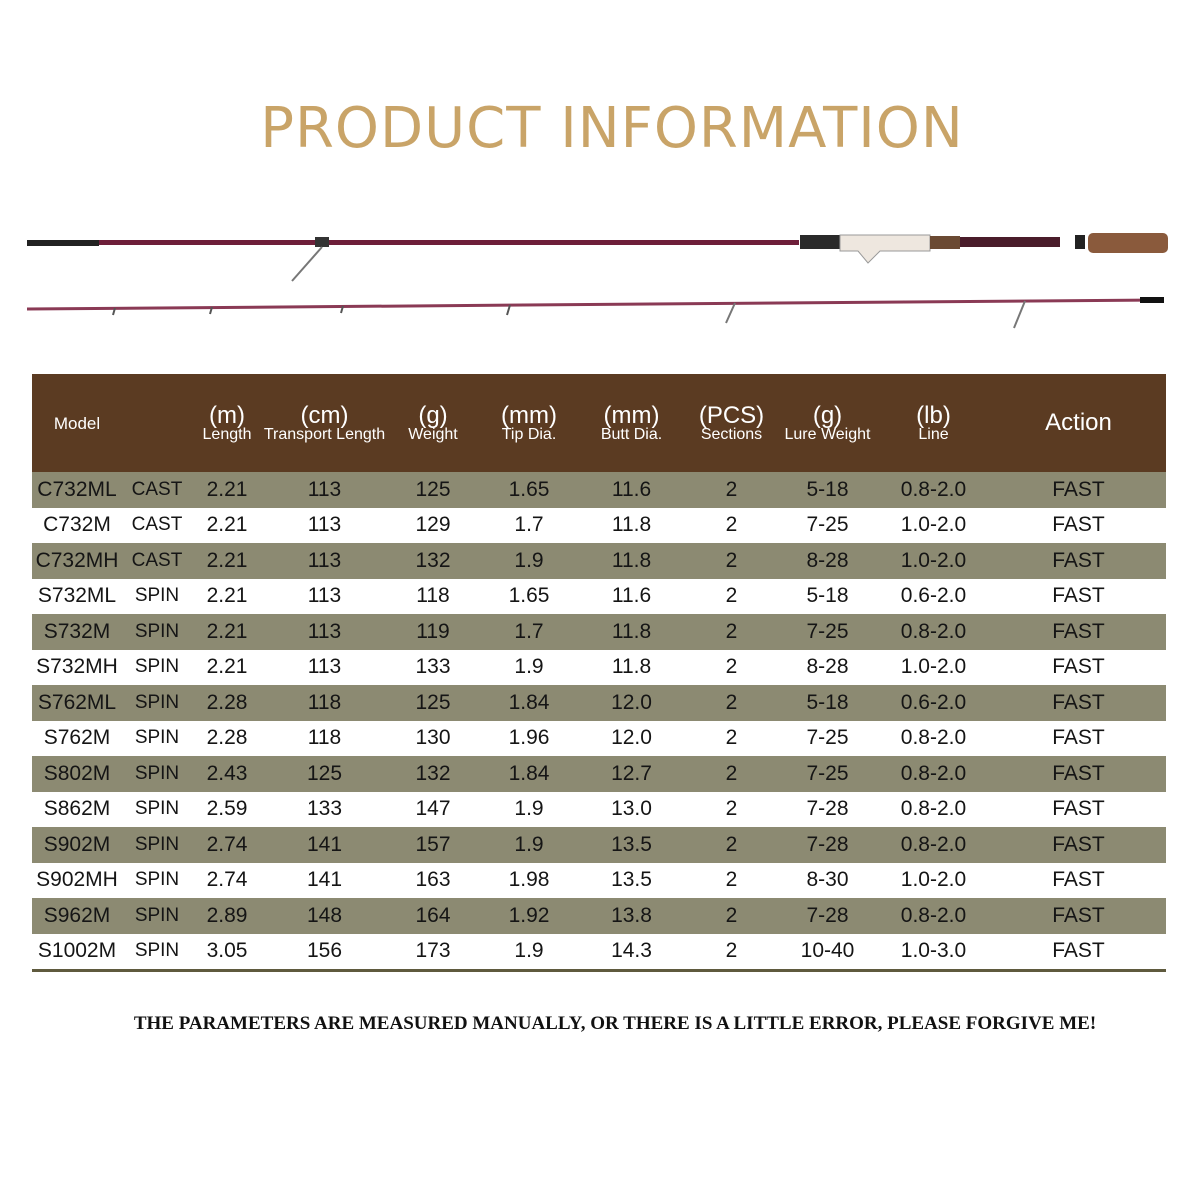 The width and height of the screenshot is (1200, 1200). I want to click on column-header: (PCS) Sections, so click(731, 423).